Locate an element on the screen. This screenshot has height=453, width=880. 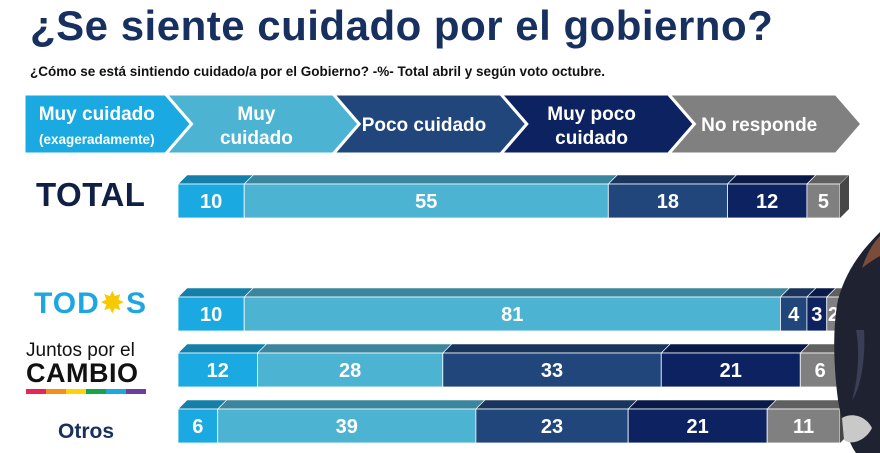
juntos-por-el-cambio-logo: Juntos por el CAMBIO is located at coordinates (86, 367).